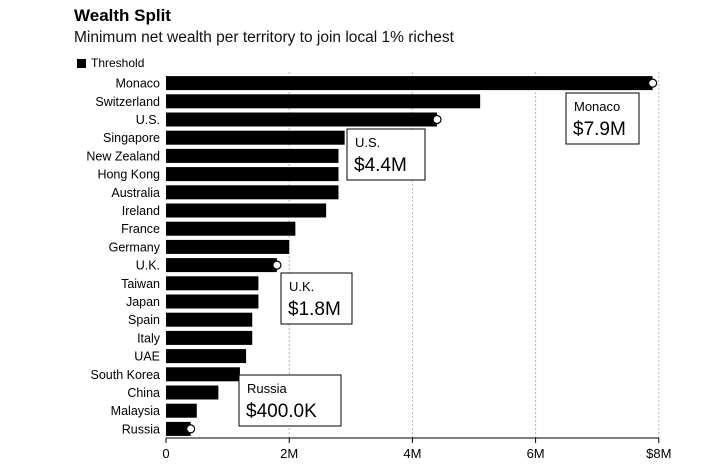  What do you see at coordinates (141, 211) in the screenshot?
I see `category-label: Ireland` at bounding box center [141, 211].